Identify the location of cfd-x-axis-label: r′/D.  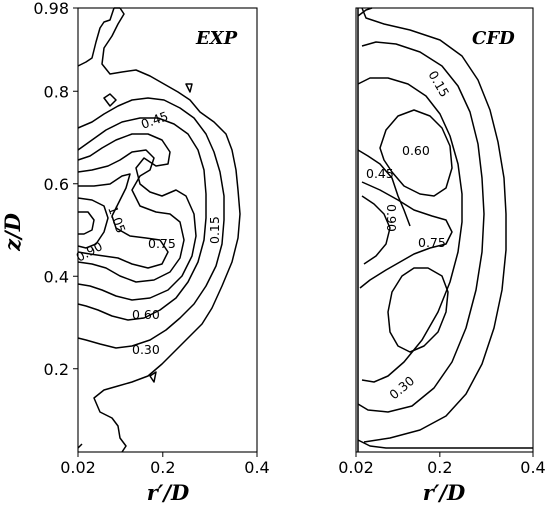
(444, 492).